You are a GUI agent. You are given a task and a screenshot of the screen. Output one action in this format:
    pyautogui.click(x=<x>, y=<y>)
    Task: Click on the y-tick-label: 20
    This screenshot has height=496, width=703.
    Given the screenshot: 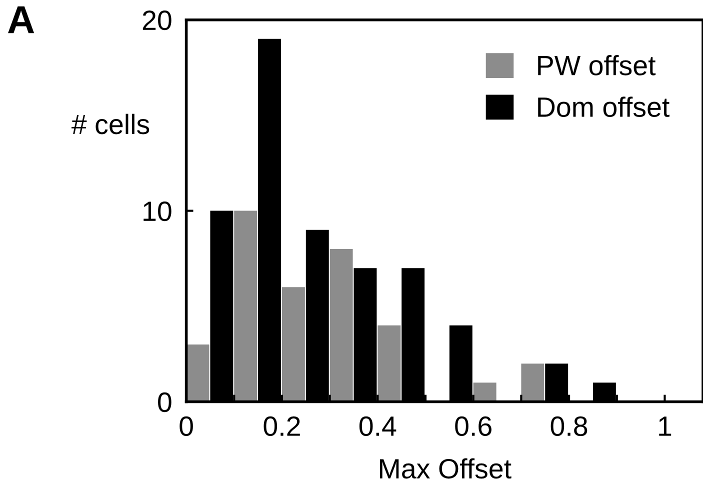 What is the action you would take?
    pyautogui.click(x=157, y=20)
    